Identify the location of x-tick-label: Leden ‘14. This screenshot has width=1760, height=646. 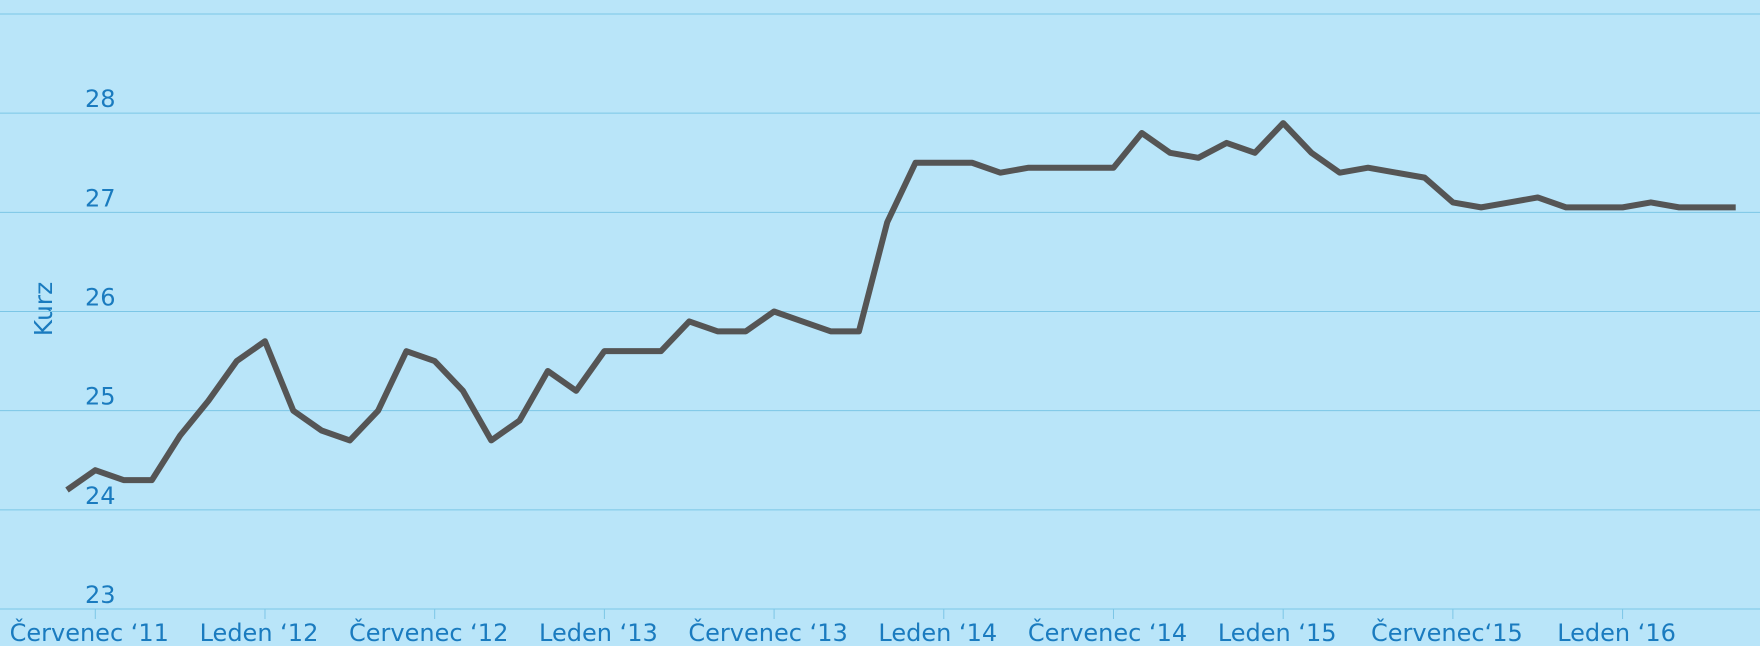
(937, 632).